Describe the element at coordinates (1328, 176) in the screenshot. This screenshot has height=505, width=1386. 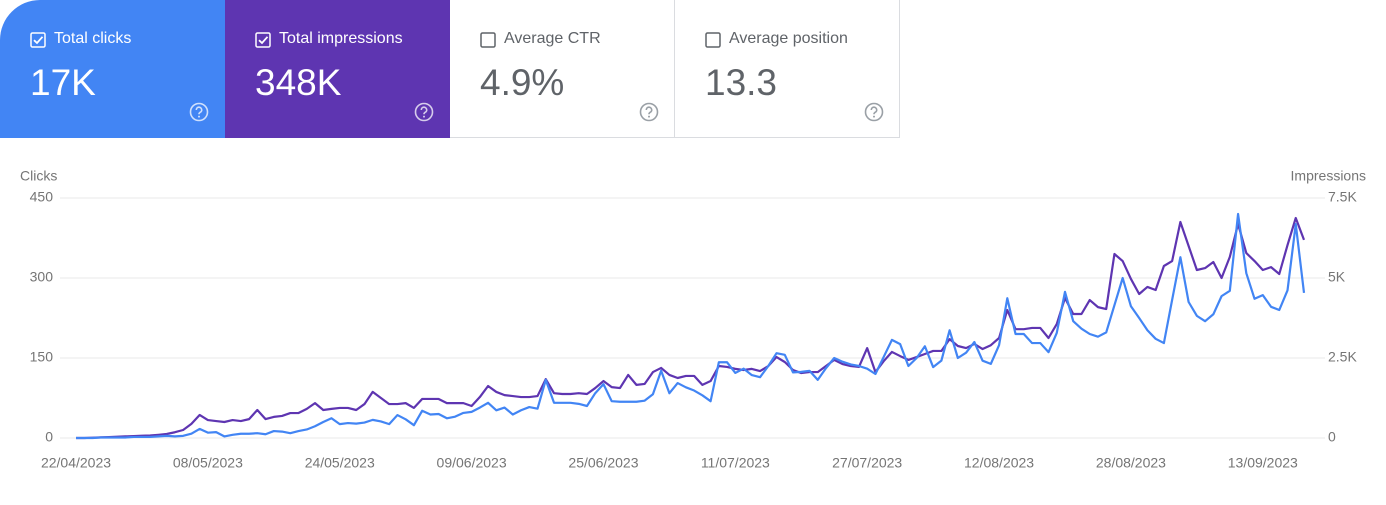
I see `y2-axis-title: Impressions` at that location.